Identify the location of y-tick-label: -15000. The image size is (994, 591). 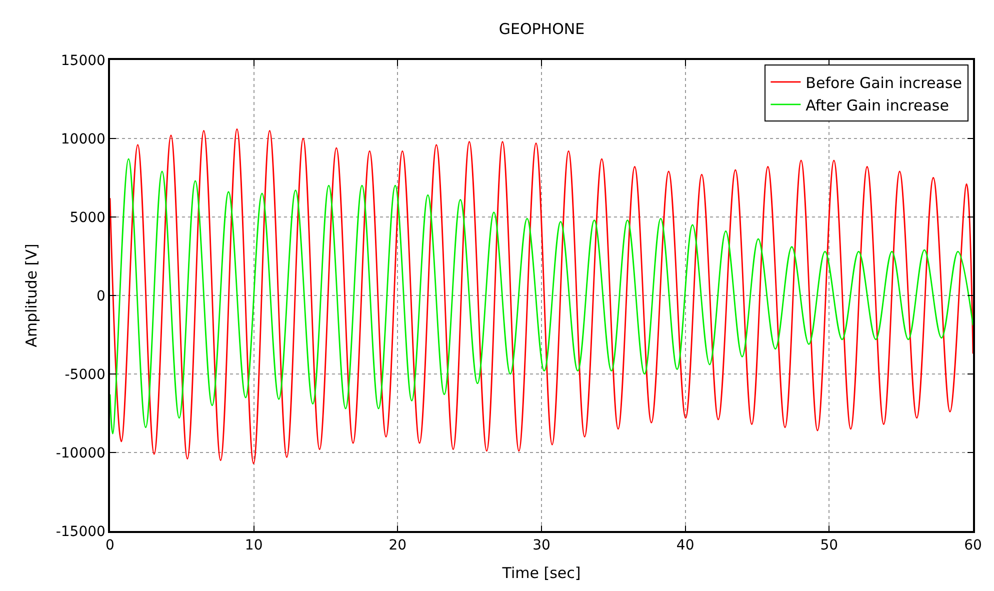
(81, 532).